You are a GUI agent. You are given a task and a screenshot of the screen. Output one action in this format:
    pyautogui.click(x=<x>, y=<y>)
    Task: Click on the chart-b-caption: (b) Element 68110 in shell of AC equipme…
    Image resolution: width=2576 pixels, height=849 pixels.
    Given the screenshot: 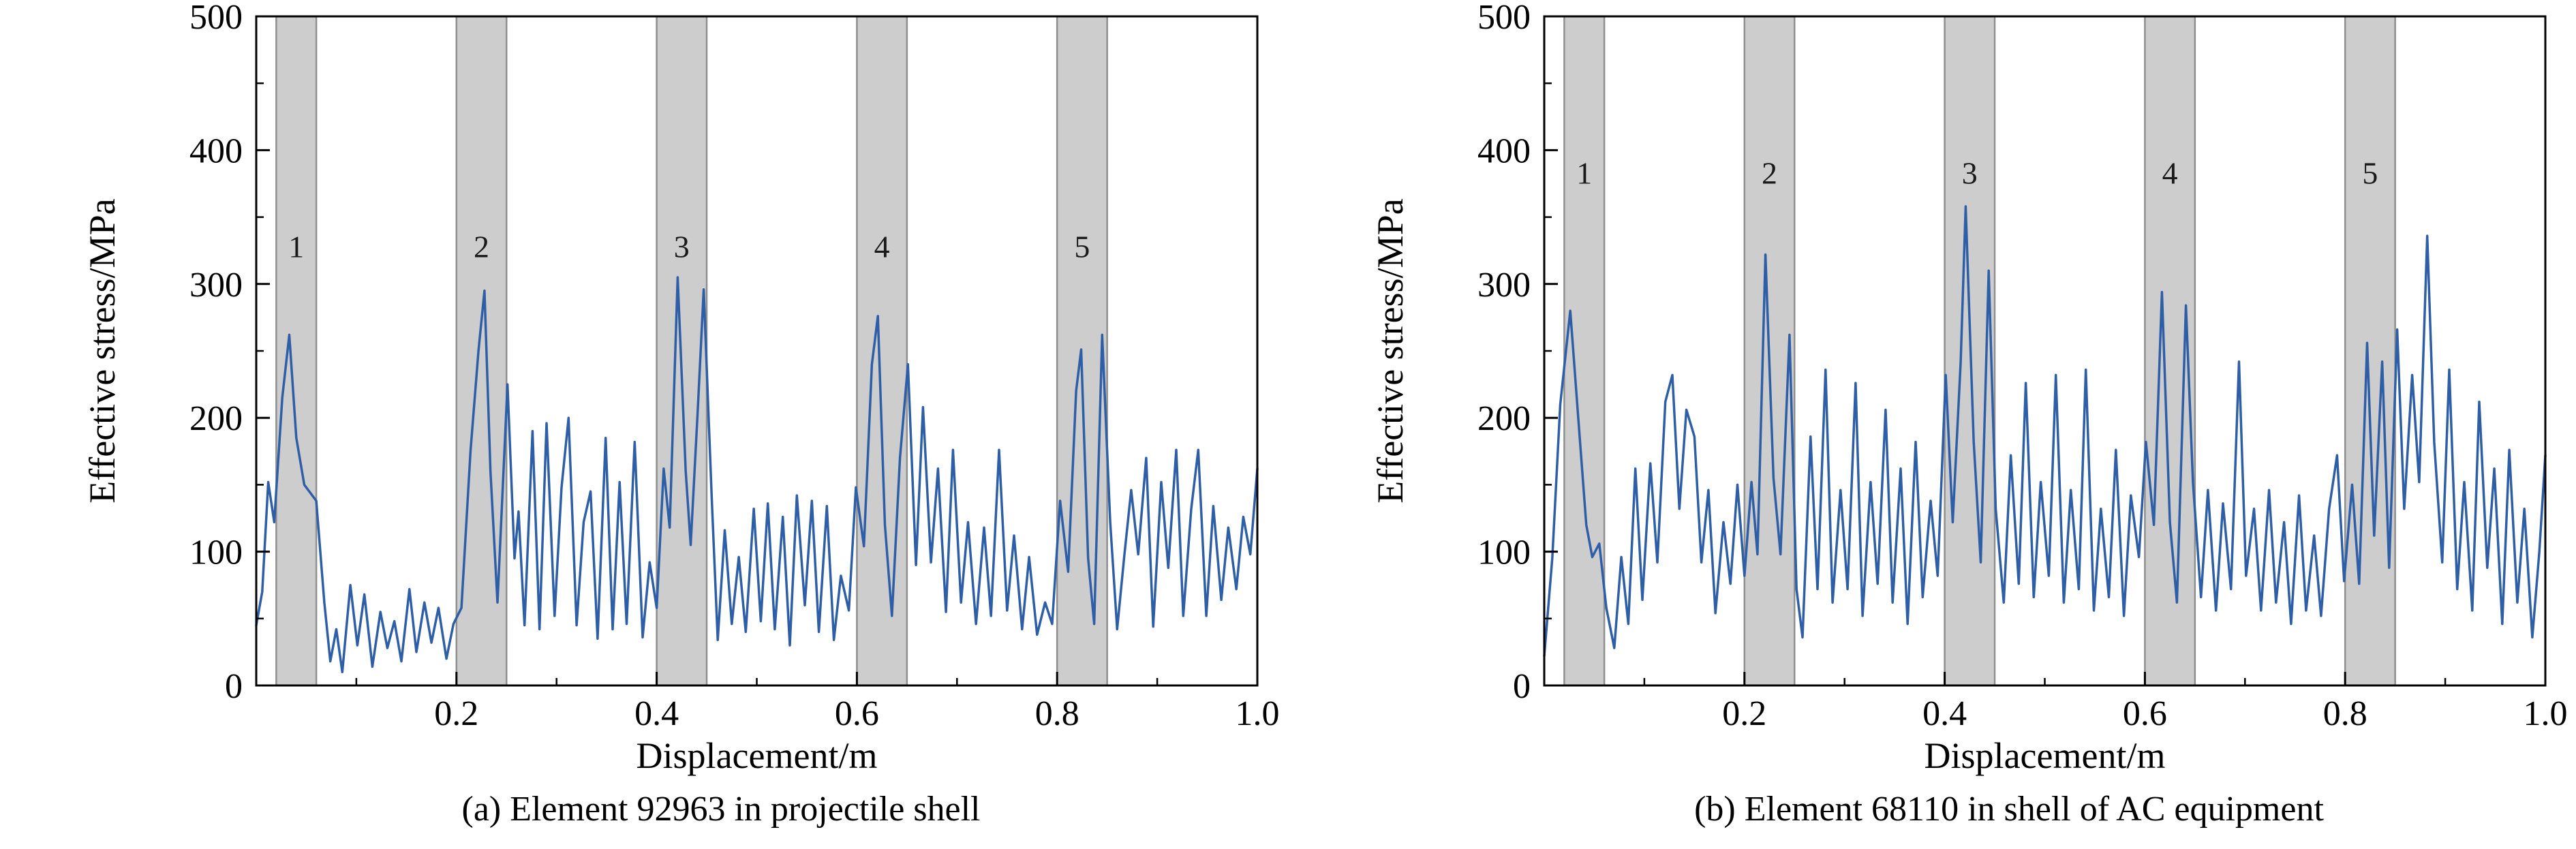 What is the action you would take?
    pyautogui.click(x=2009, y=809)
    